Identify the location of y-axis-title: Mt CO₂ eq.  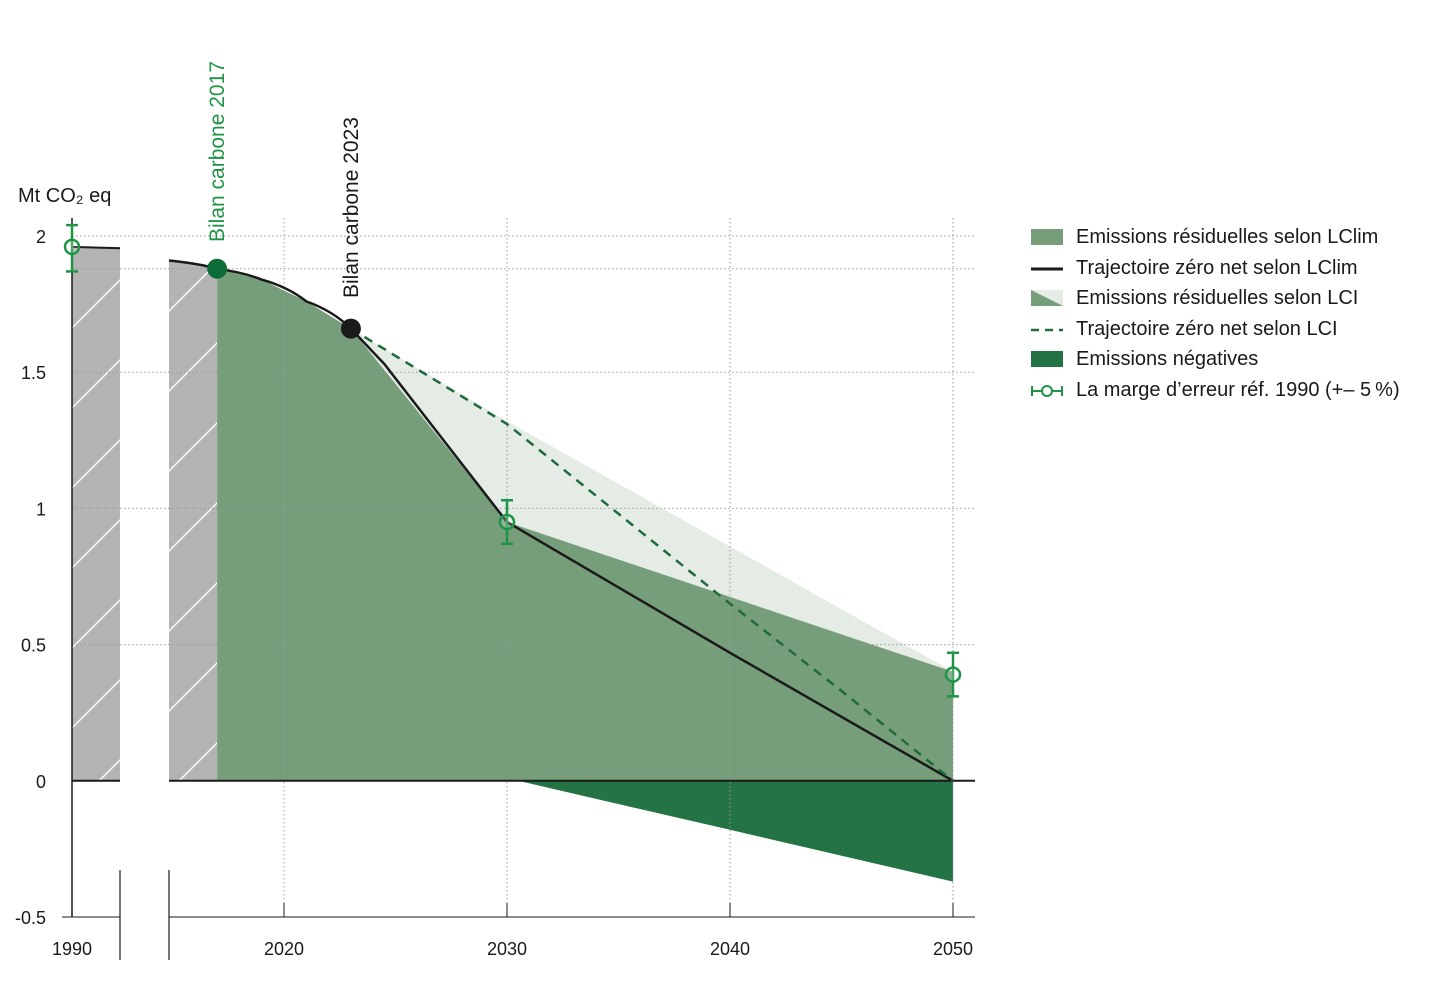
(64, 196).